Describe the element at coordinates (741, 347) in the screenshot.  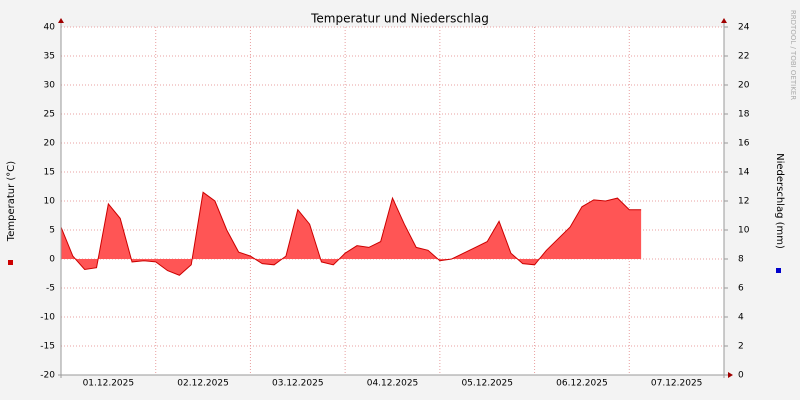
I see `y2-tick-label: 2` at that location.